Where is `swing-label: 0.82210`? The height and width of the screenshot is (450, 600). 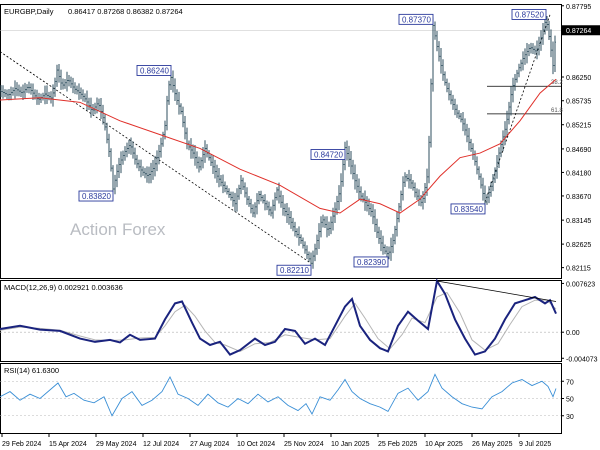 swing-label: 0.82210 is located at coordinates (294, 270).